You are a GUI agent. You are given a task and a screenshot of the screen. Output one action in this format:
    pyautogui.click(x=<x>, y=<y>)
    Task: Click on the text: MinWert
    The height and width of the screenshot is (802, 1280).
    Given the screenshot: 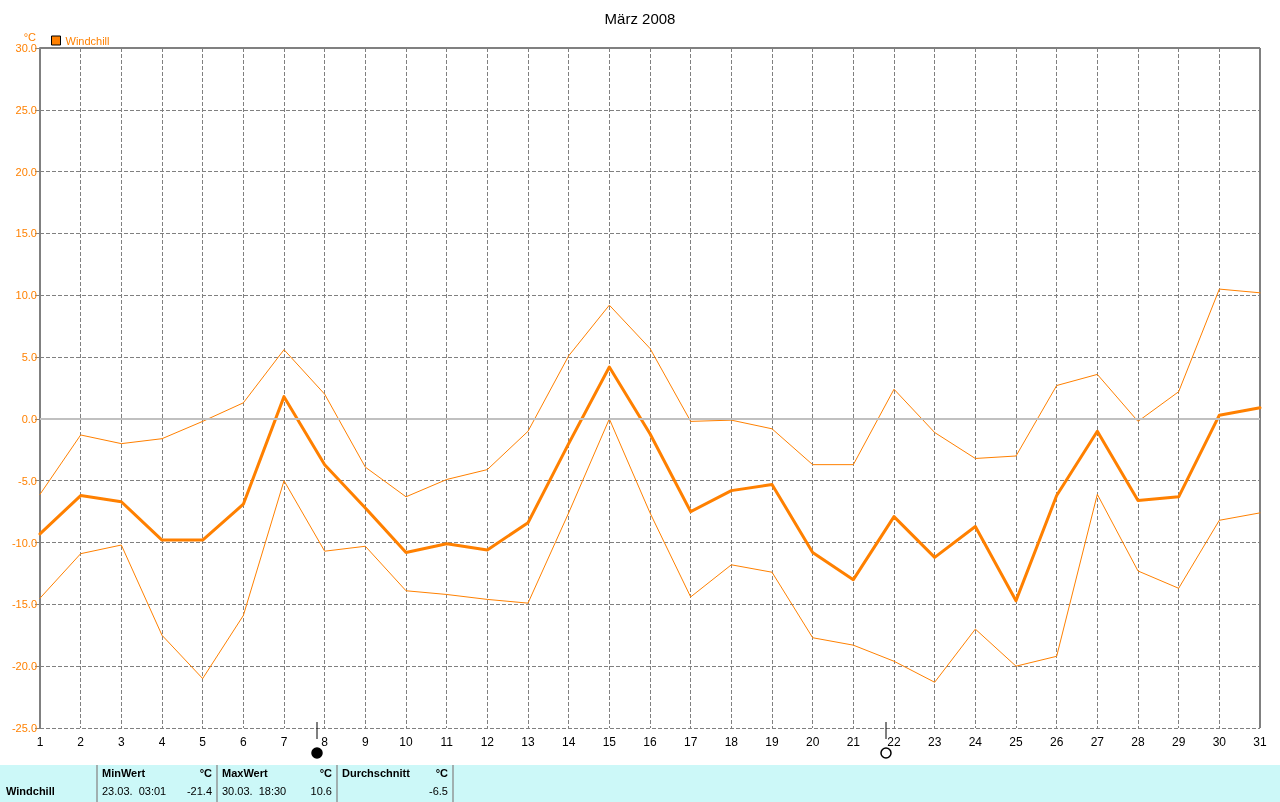 What is the action you would take?
    pyautogui.click(x=124, y=774)
    